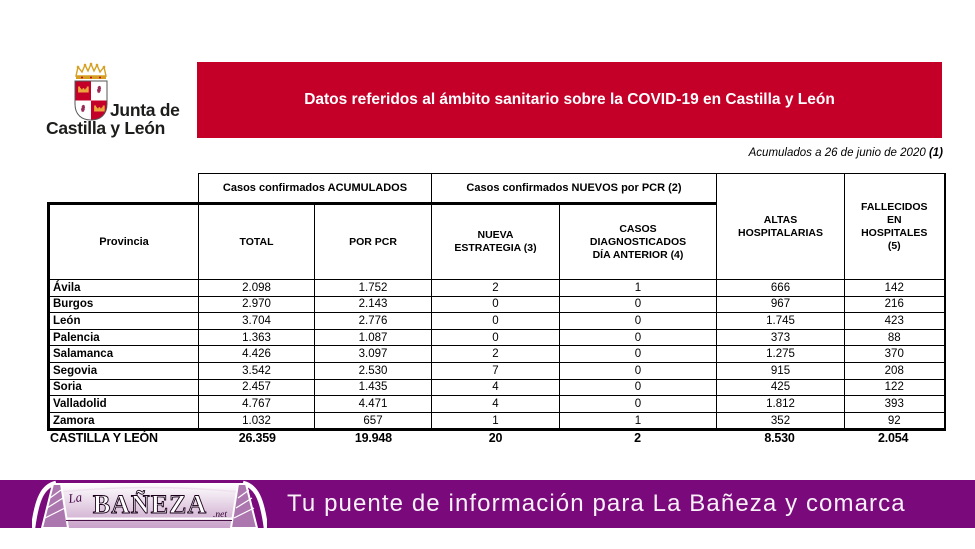 The height and width of the screenshot is (549, 975). Describe the element at coordinates (895, 321) in the screenshot. I see `cell-fallecidos: 423` at that location.